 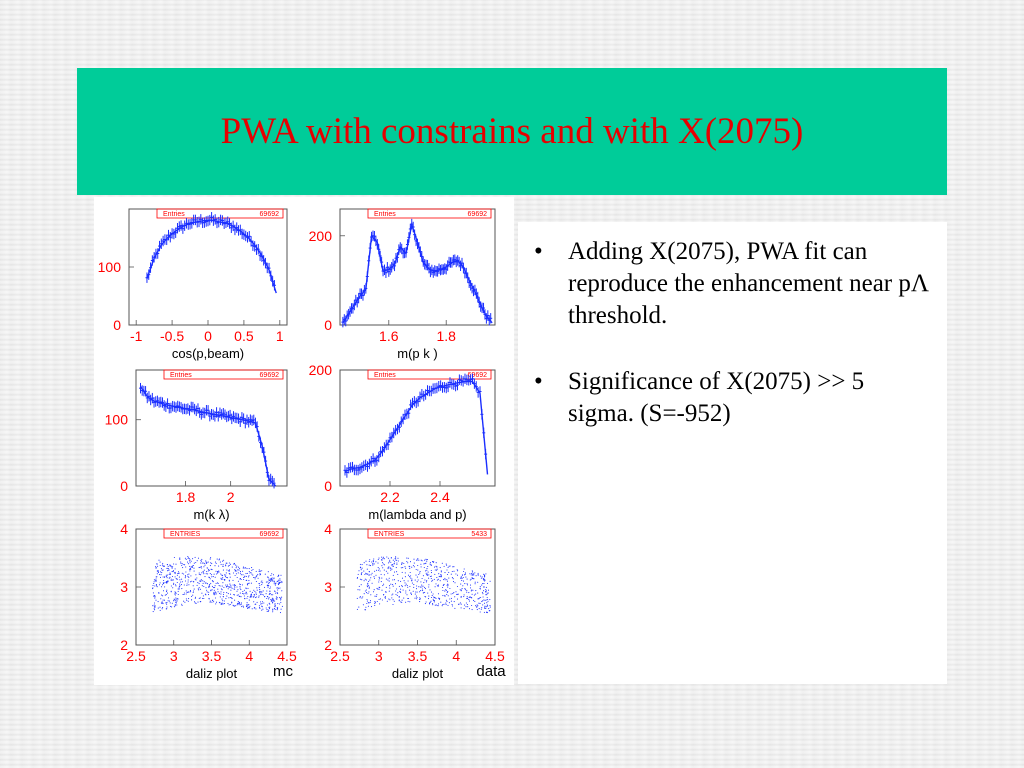 I want to click on stats-box, so click(x=429, y=533).